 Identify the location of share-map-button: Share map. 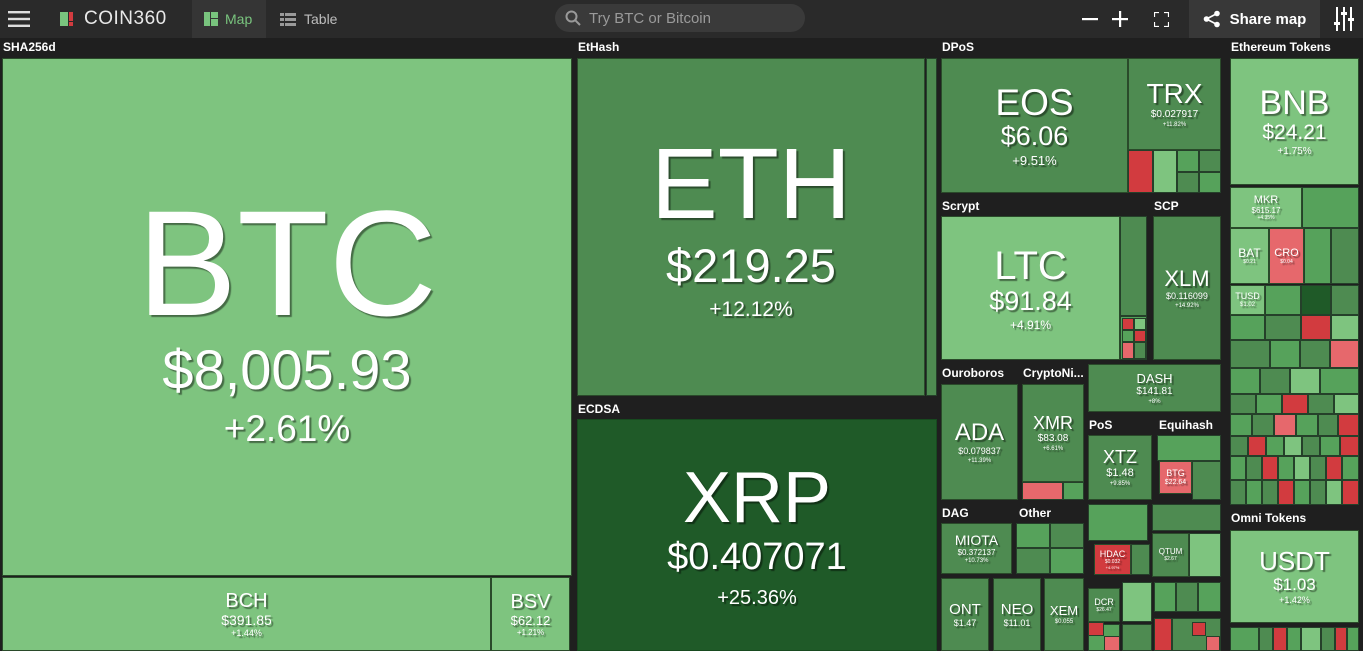
(1254, 19).